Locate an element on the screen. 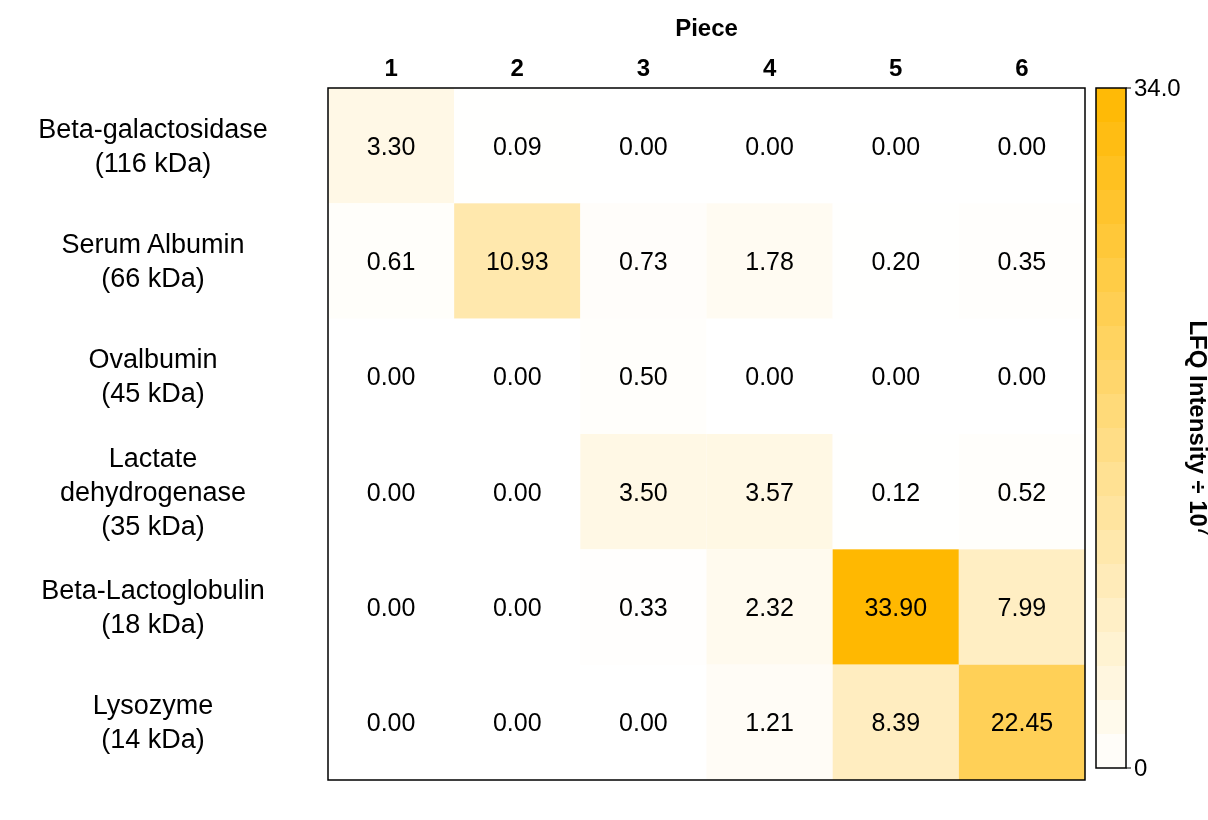  data-label: 3.30 is located at coordinates (391, 145).